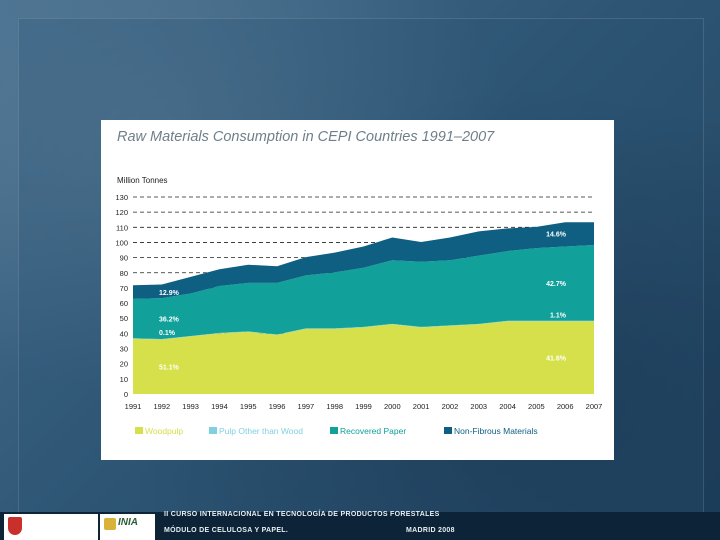  What do you see at coordinates (121, 197) in the screenshot?
I see `y-tick-label: 130` at bounding box center [121, 197].